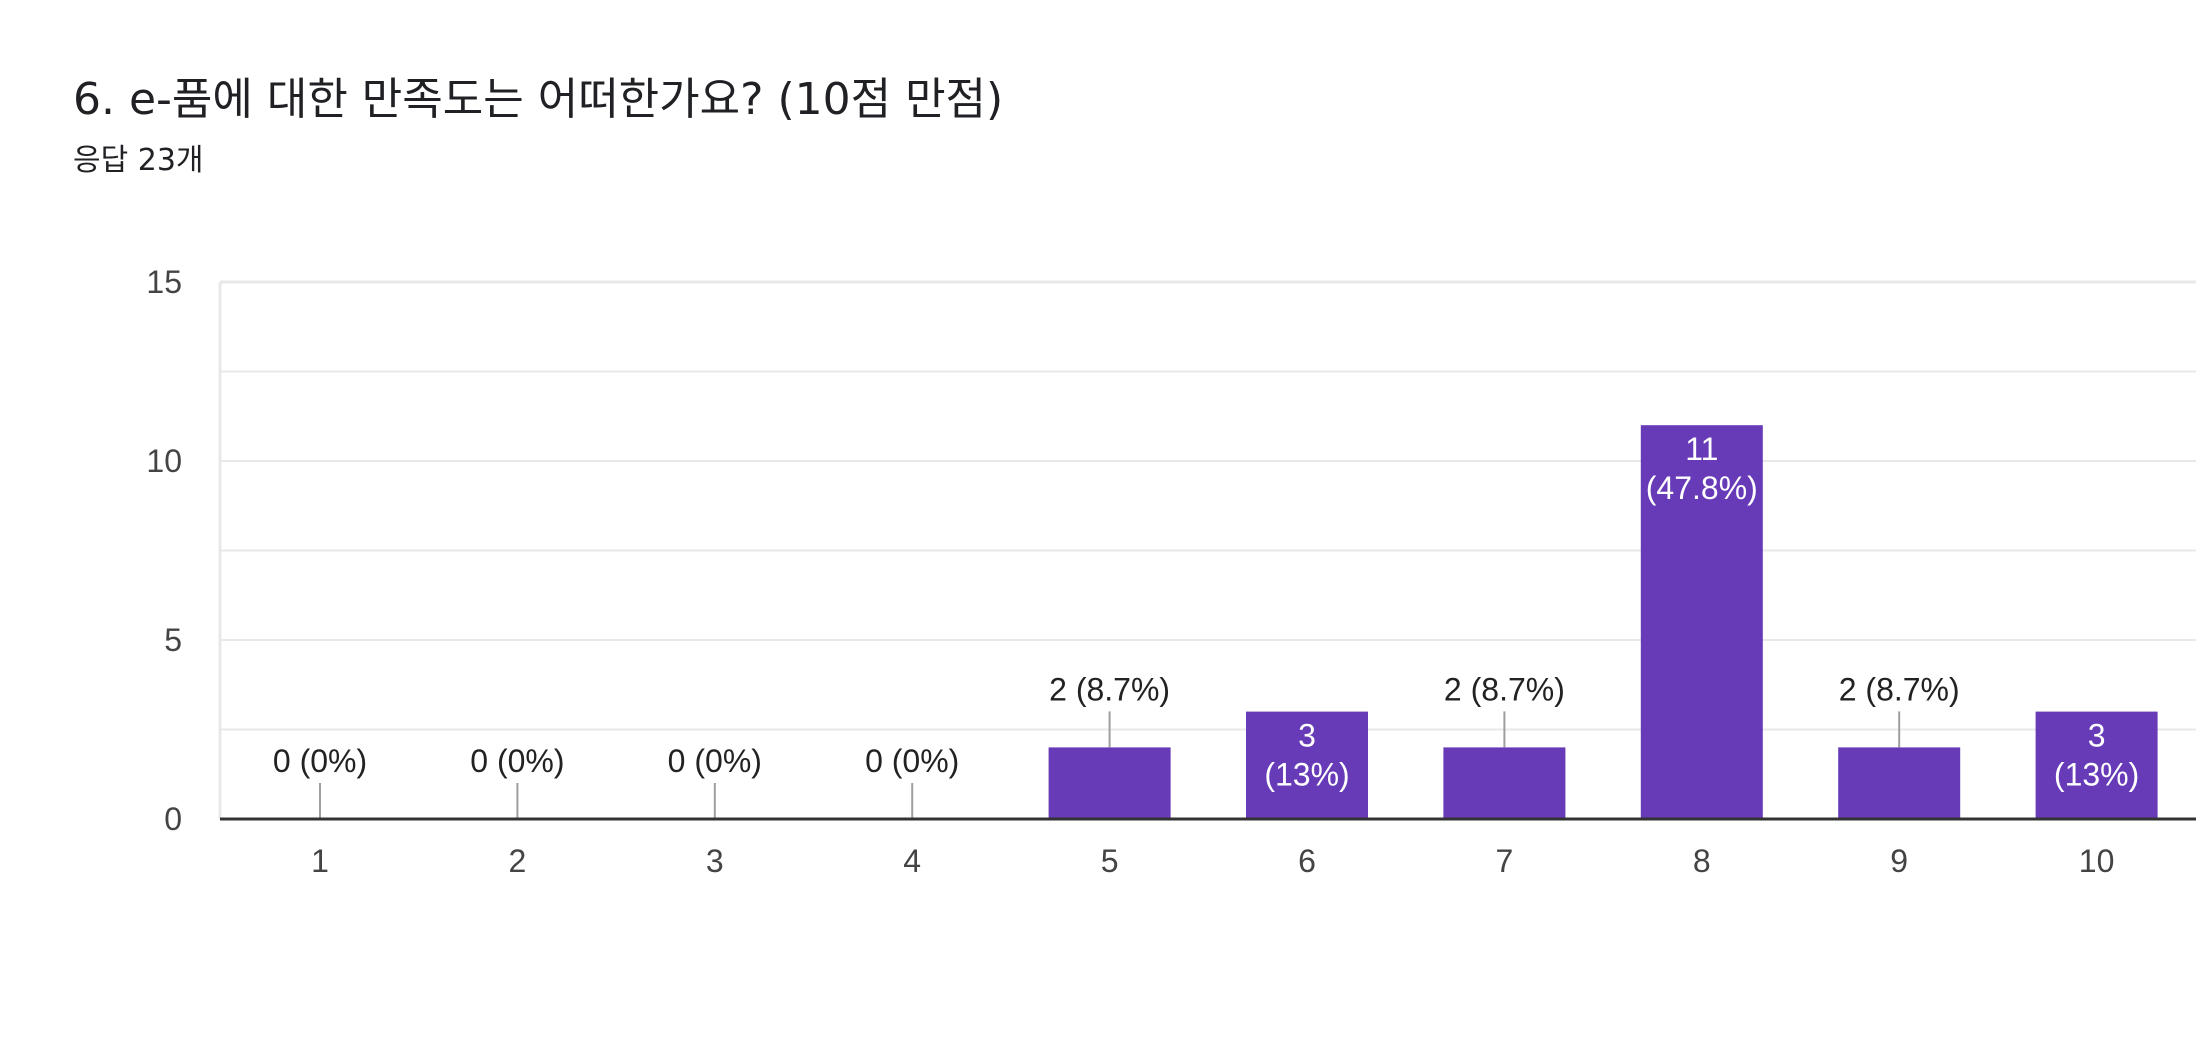  Describe the element at coordinates (912, 861) in the screenshot. I see `x-tick-label: 4` at that location.